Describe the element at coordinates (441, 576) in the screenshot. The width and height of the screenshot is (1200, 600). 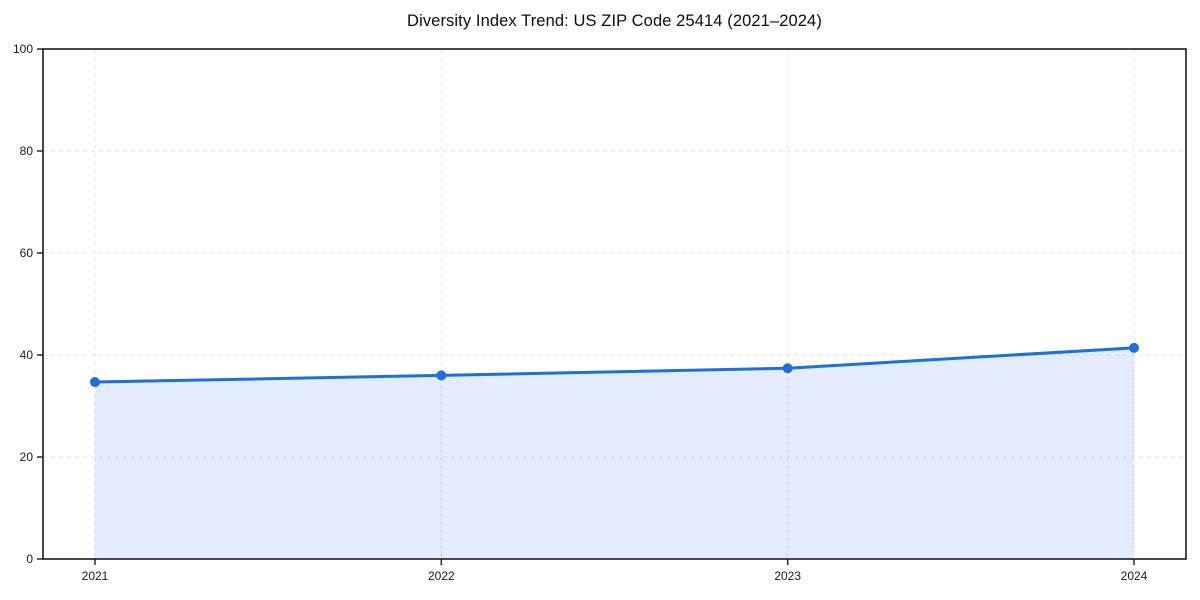
I see `x-tick-label: 2022` at that location.